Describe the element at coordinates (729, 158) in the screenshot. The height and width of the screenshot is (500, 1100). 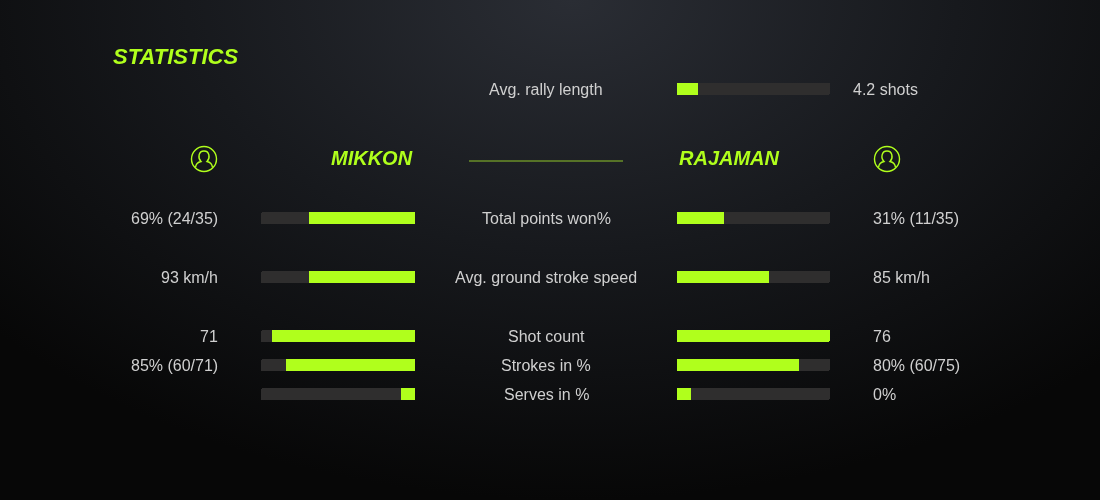
I see `text: RAJAMAN` at that location.